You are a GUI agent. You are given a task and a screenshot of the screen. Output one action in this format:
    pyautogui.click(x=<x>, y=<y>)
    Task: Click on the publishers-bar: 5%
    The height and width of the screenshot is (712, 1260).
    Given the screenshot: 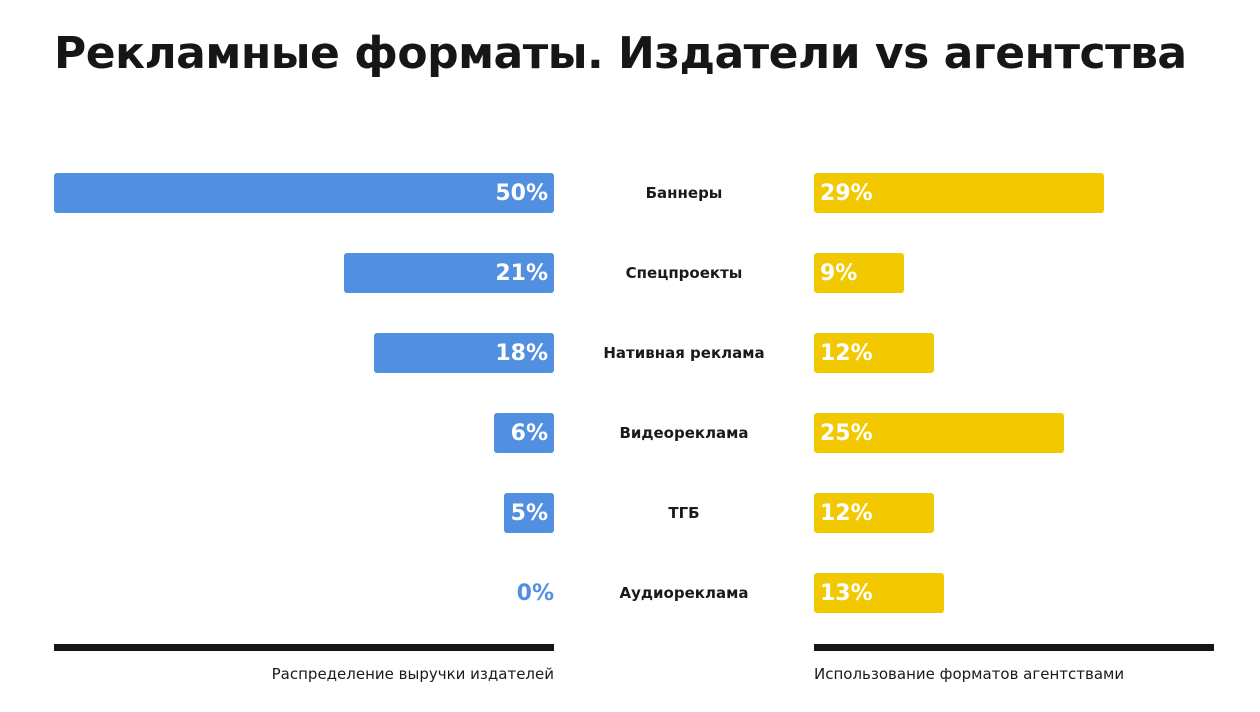 What is the action you would take?
    pyautogui.click(x=529, y=513)
    